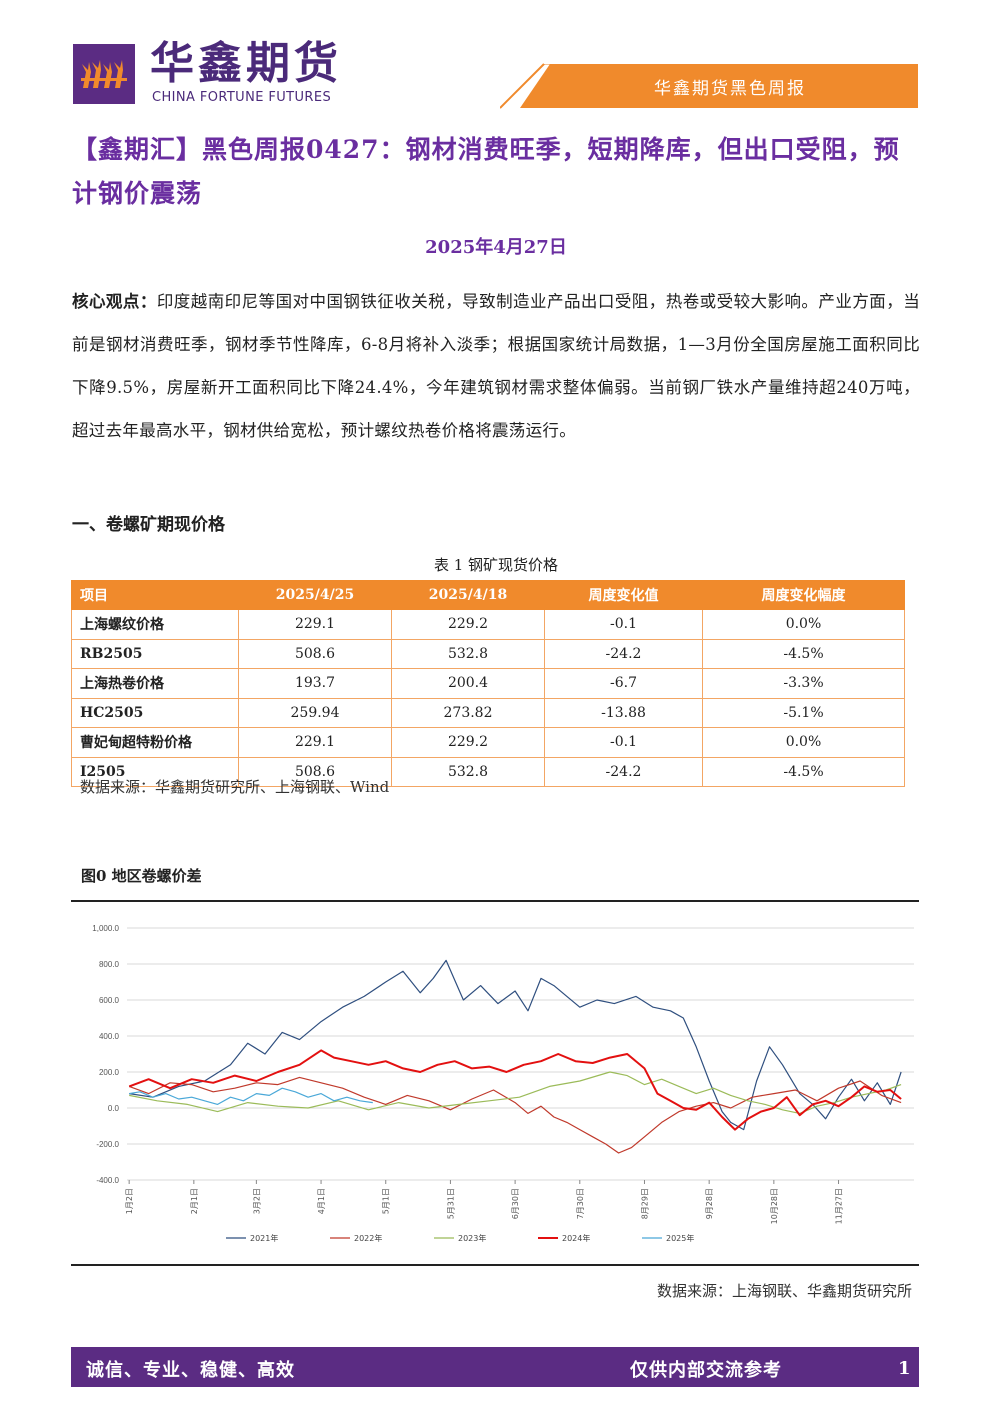 The image size is (992, 1403). What do you see at coordinates (109, 1000) in the screenshot?
I see `y-tick-label: 600.0` at bounding box center [109, 1000].